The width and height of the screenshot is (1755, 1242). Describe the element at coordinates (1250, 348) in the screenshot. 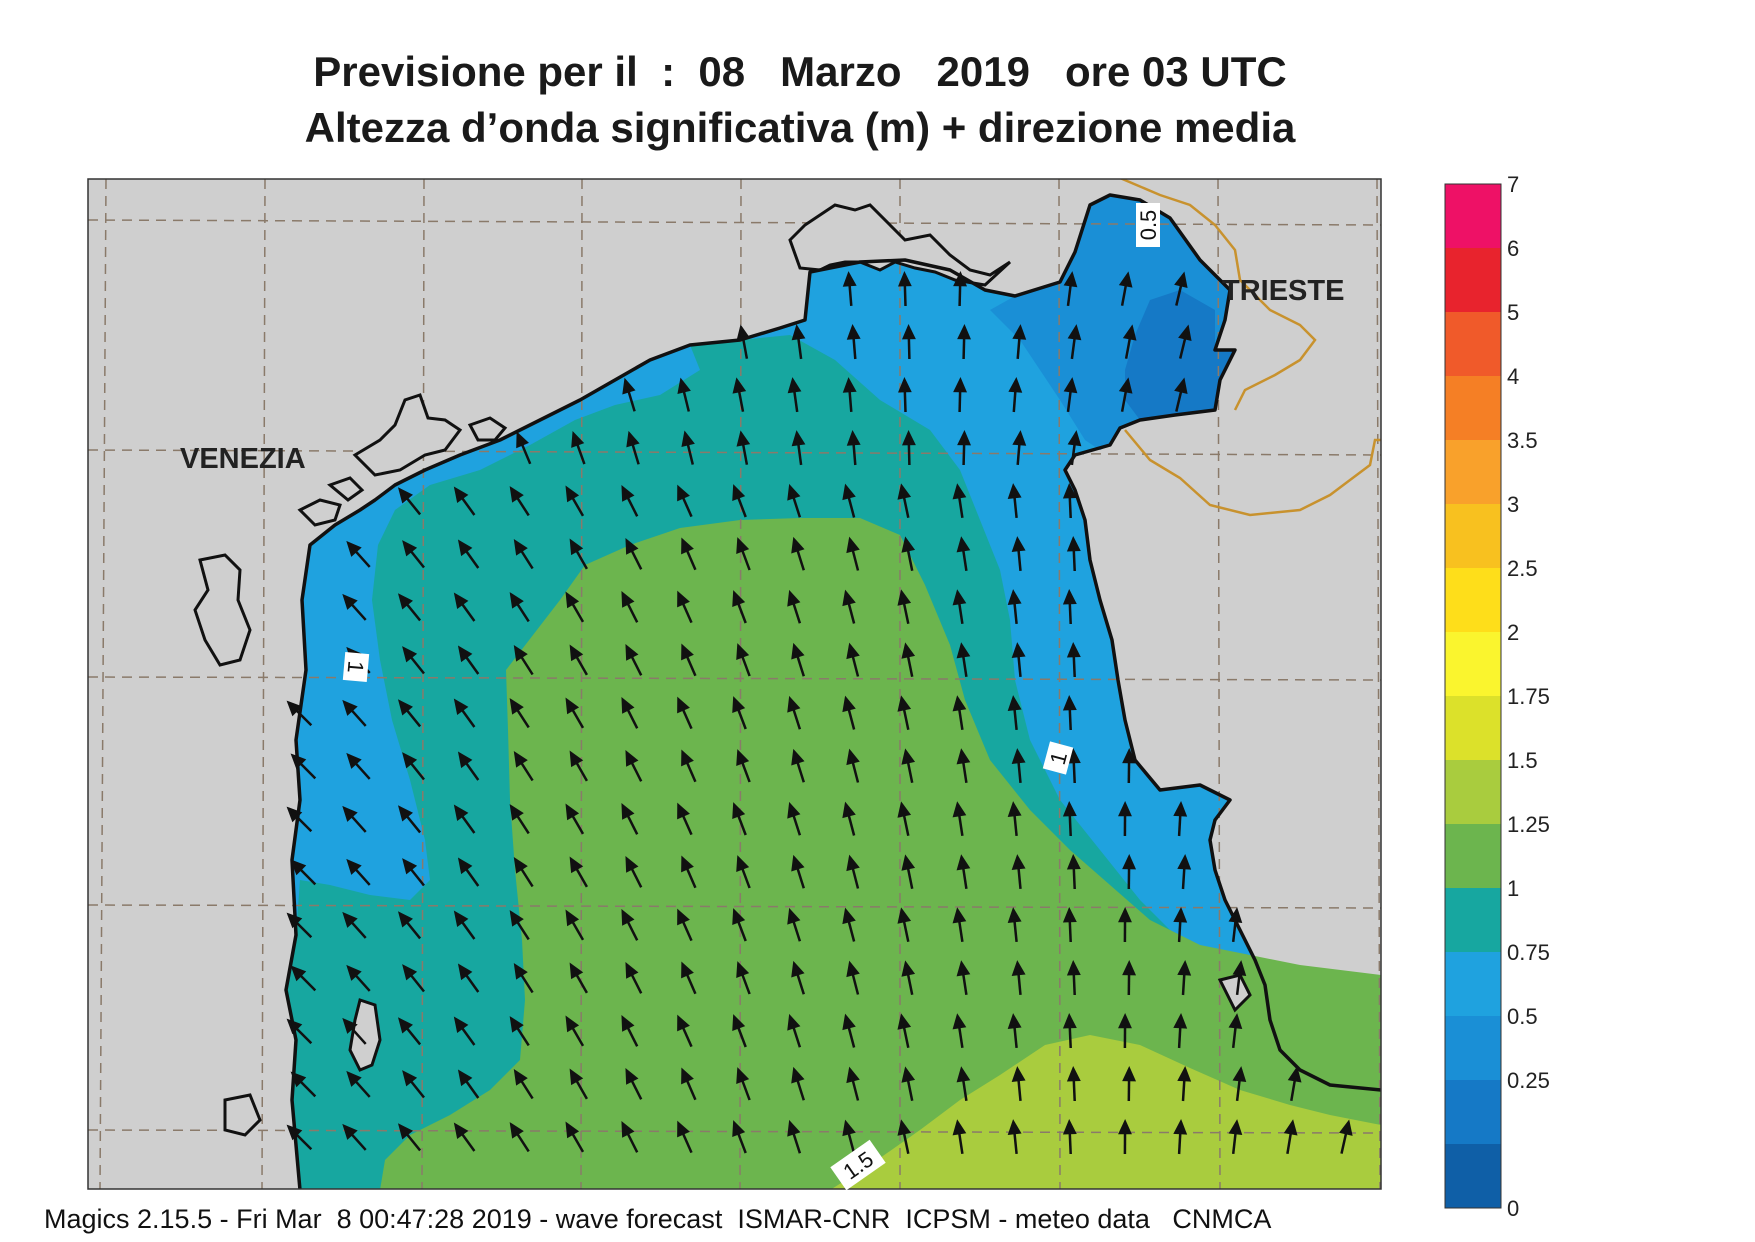

I see `national-border` at that location.